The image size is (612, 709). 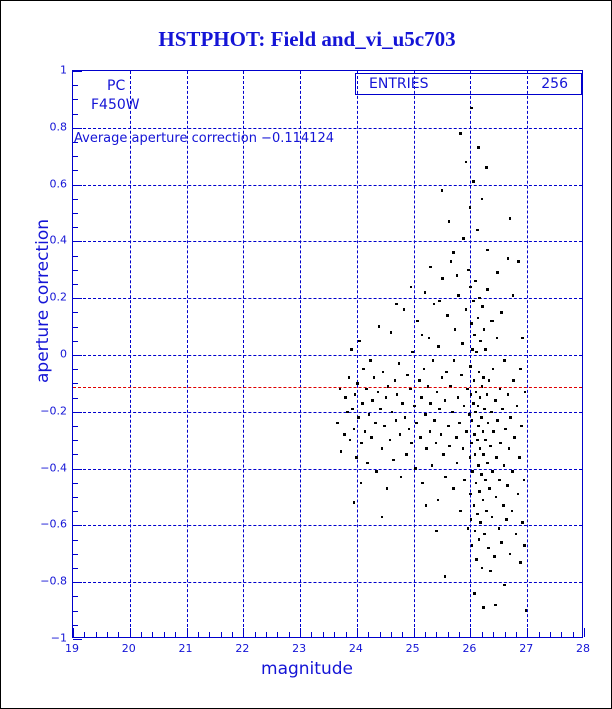 What do you see at coordinates (58, 297) in the screenshot?
I see `y-tick-label: 0.2` at bounding box center [58, 297].